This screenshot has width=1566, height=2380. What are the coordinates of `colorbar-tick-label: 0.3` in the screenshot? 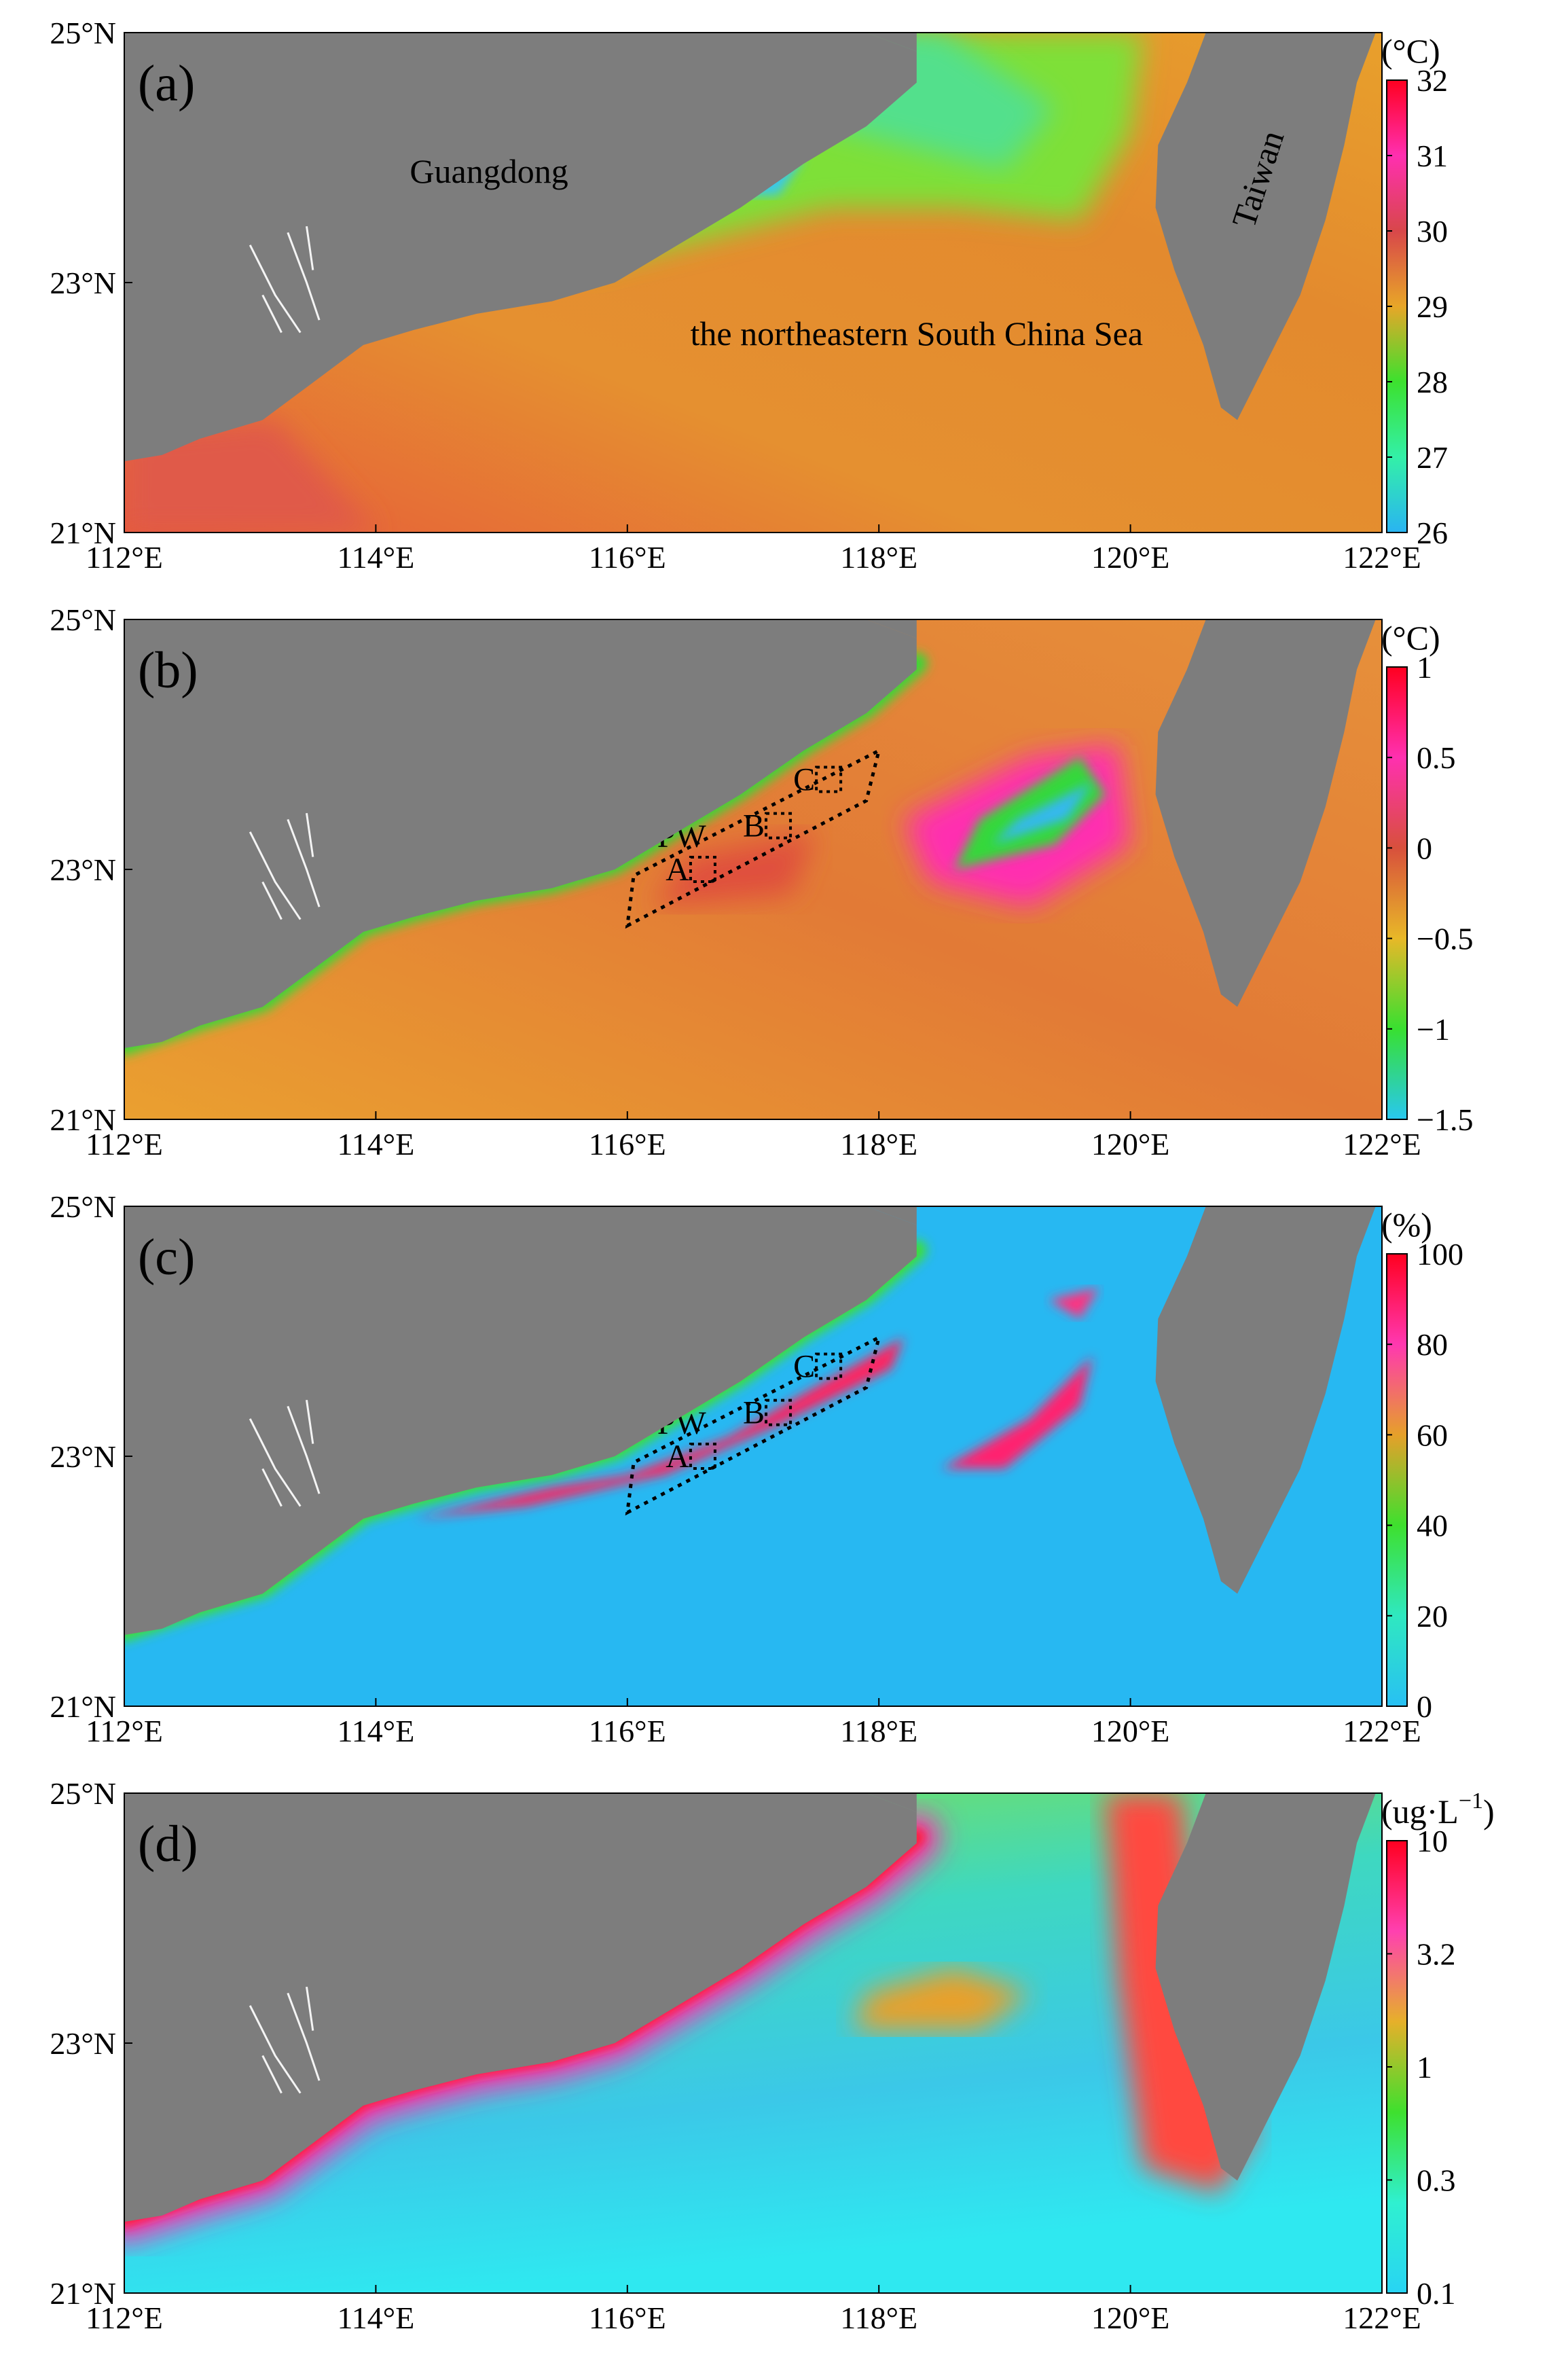 It's located at (1436, 2180).